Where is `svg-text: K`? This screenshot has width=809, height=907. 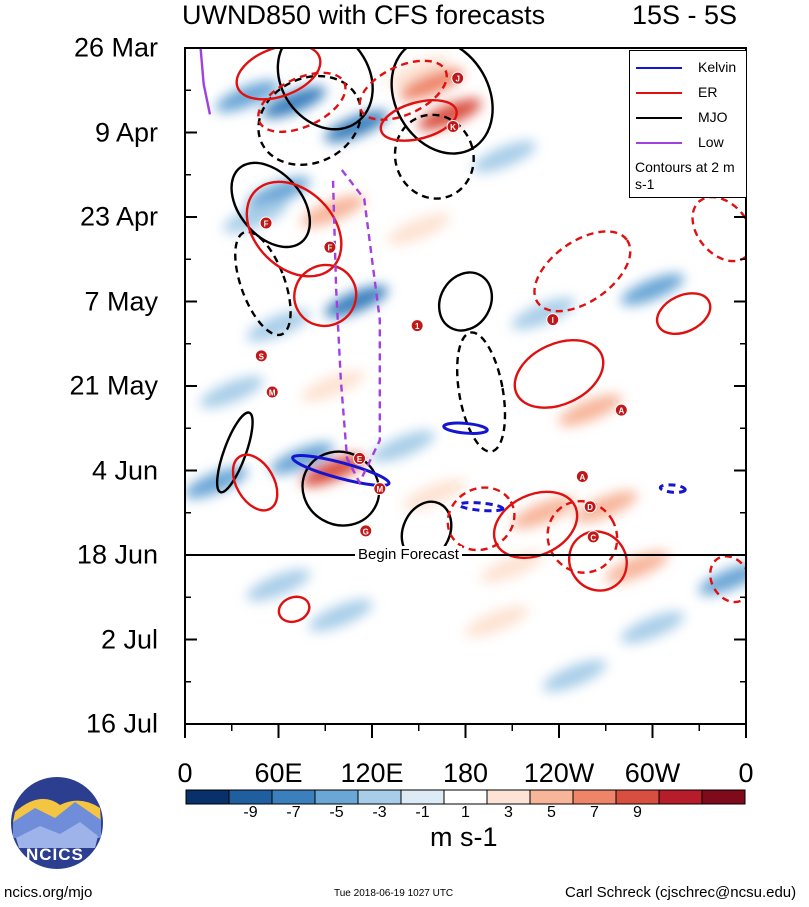
svg-text: K is located at coordinates (453, 127).